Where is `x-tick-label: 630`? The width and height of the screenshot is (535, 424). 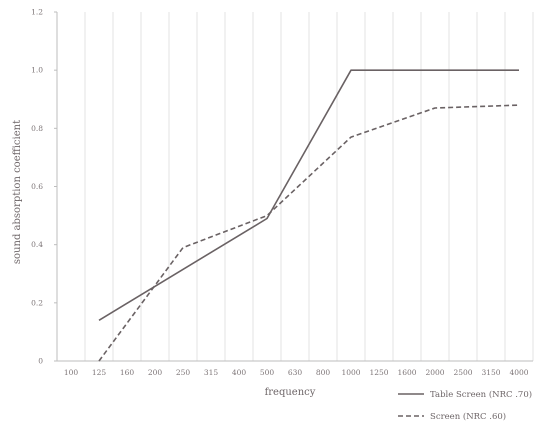
x-tick-label: 630 is located at coordinates (295, 372).